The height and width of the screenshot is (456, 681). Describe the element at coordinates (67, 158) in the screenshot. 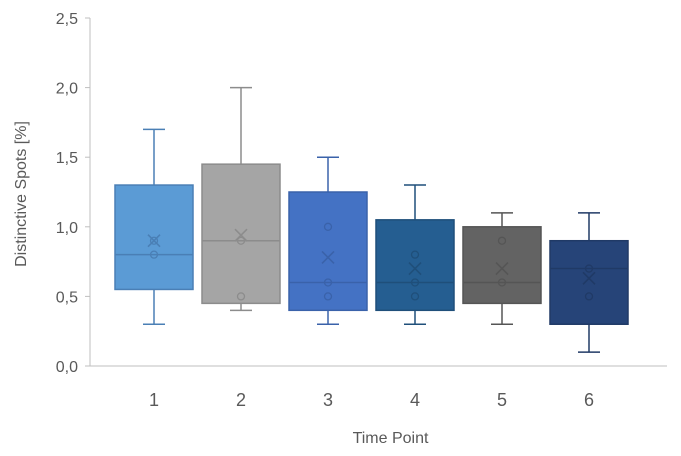

I see `y-tick-label: 1,5` at that location.